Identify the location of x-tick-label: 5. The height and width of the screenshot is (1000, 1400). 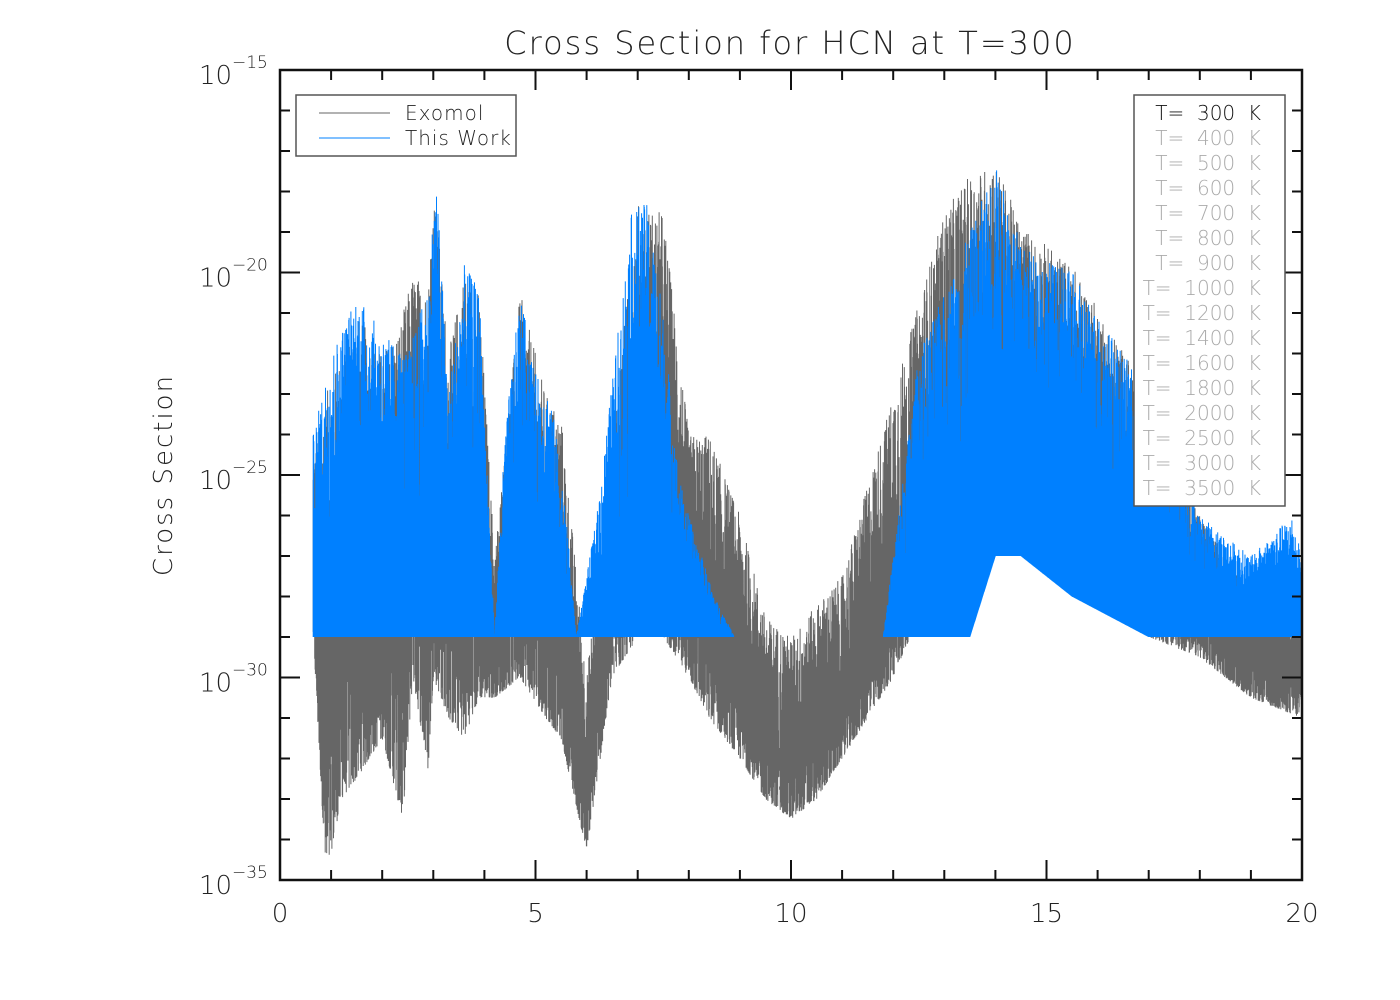
(535, 914).